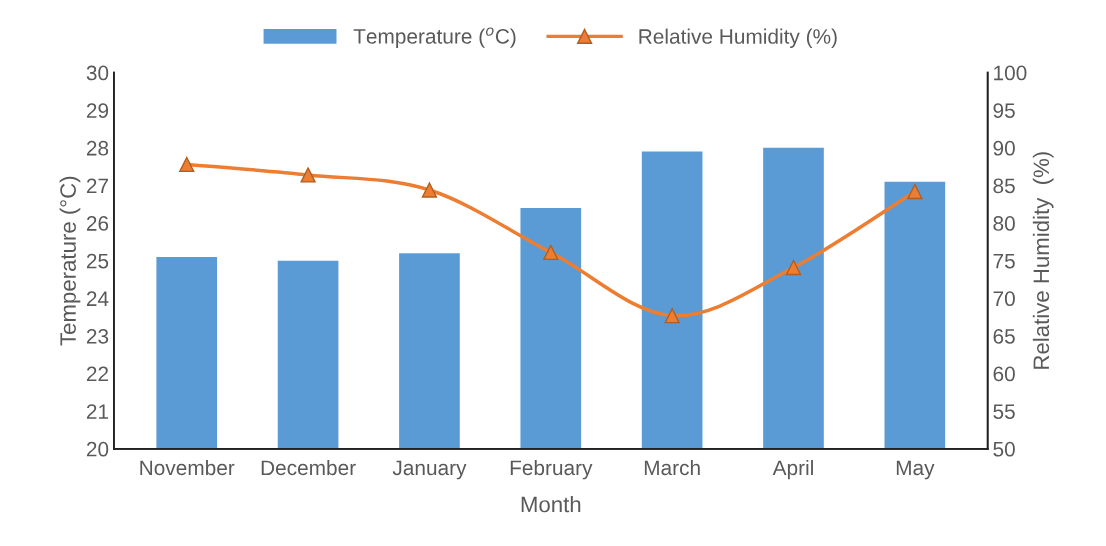  I want to click on y-tick-label: 28, so click(97, 148).